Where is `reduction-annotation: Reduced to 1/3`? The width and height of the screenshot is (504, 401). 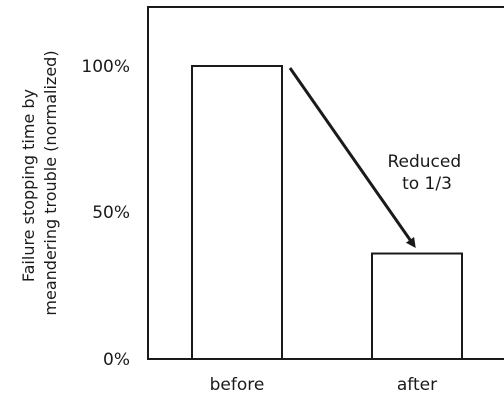
reduction-annotation: Reduced to 1/3 is located at coordinates (426, 173).